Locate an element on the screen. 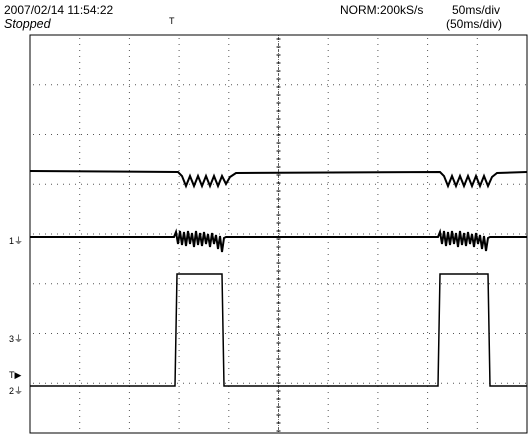 The height and width of the screenshot is (435, 530). ch3-ground-marker: 3⏚ is located at coordinates (16, 339).